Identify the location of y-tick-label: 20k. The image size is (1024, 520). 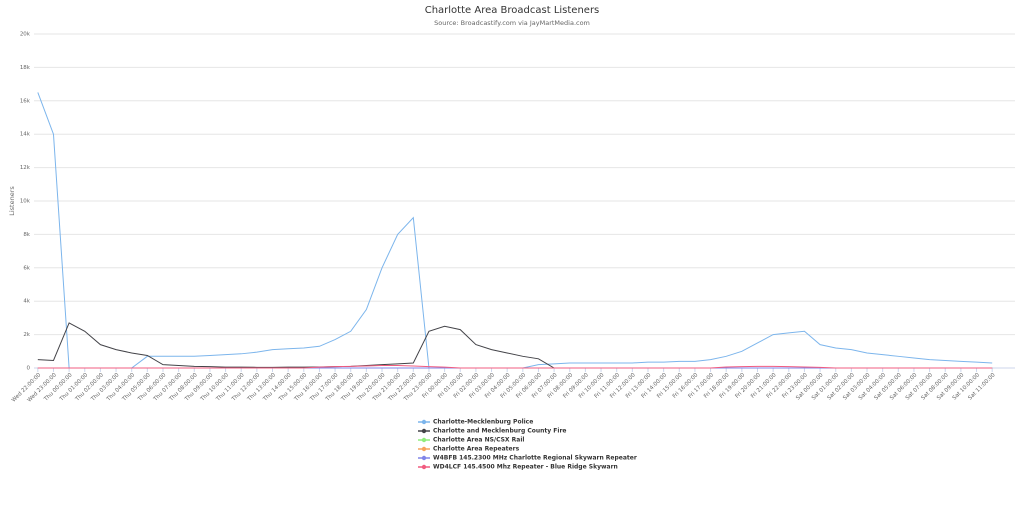
(25, 35).